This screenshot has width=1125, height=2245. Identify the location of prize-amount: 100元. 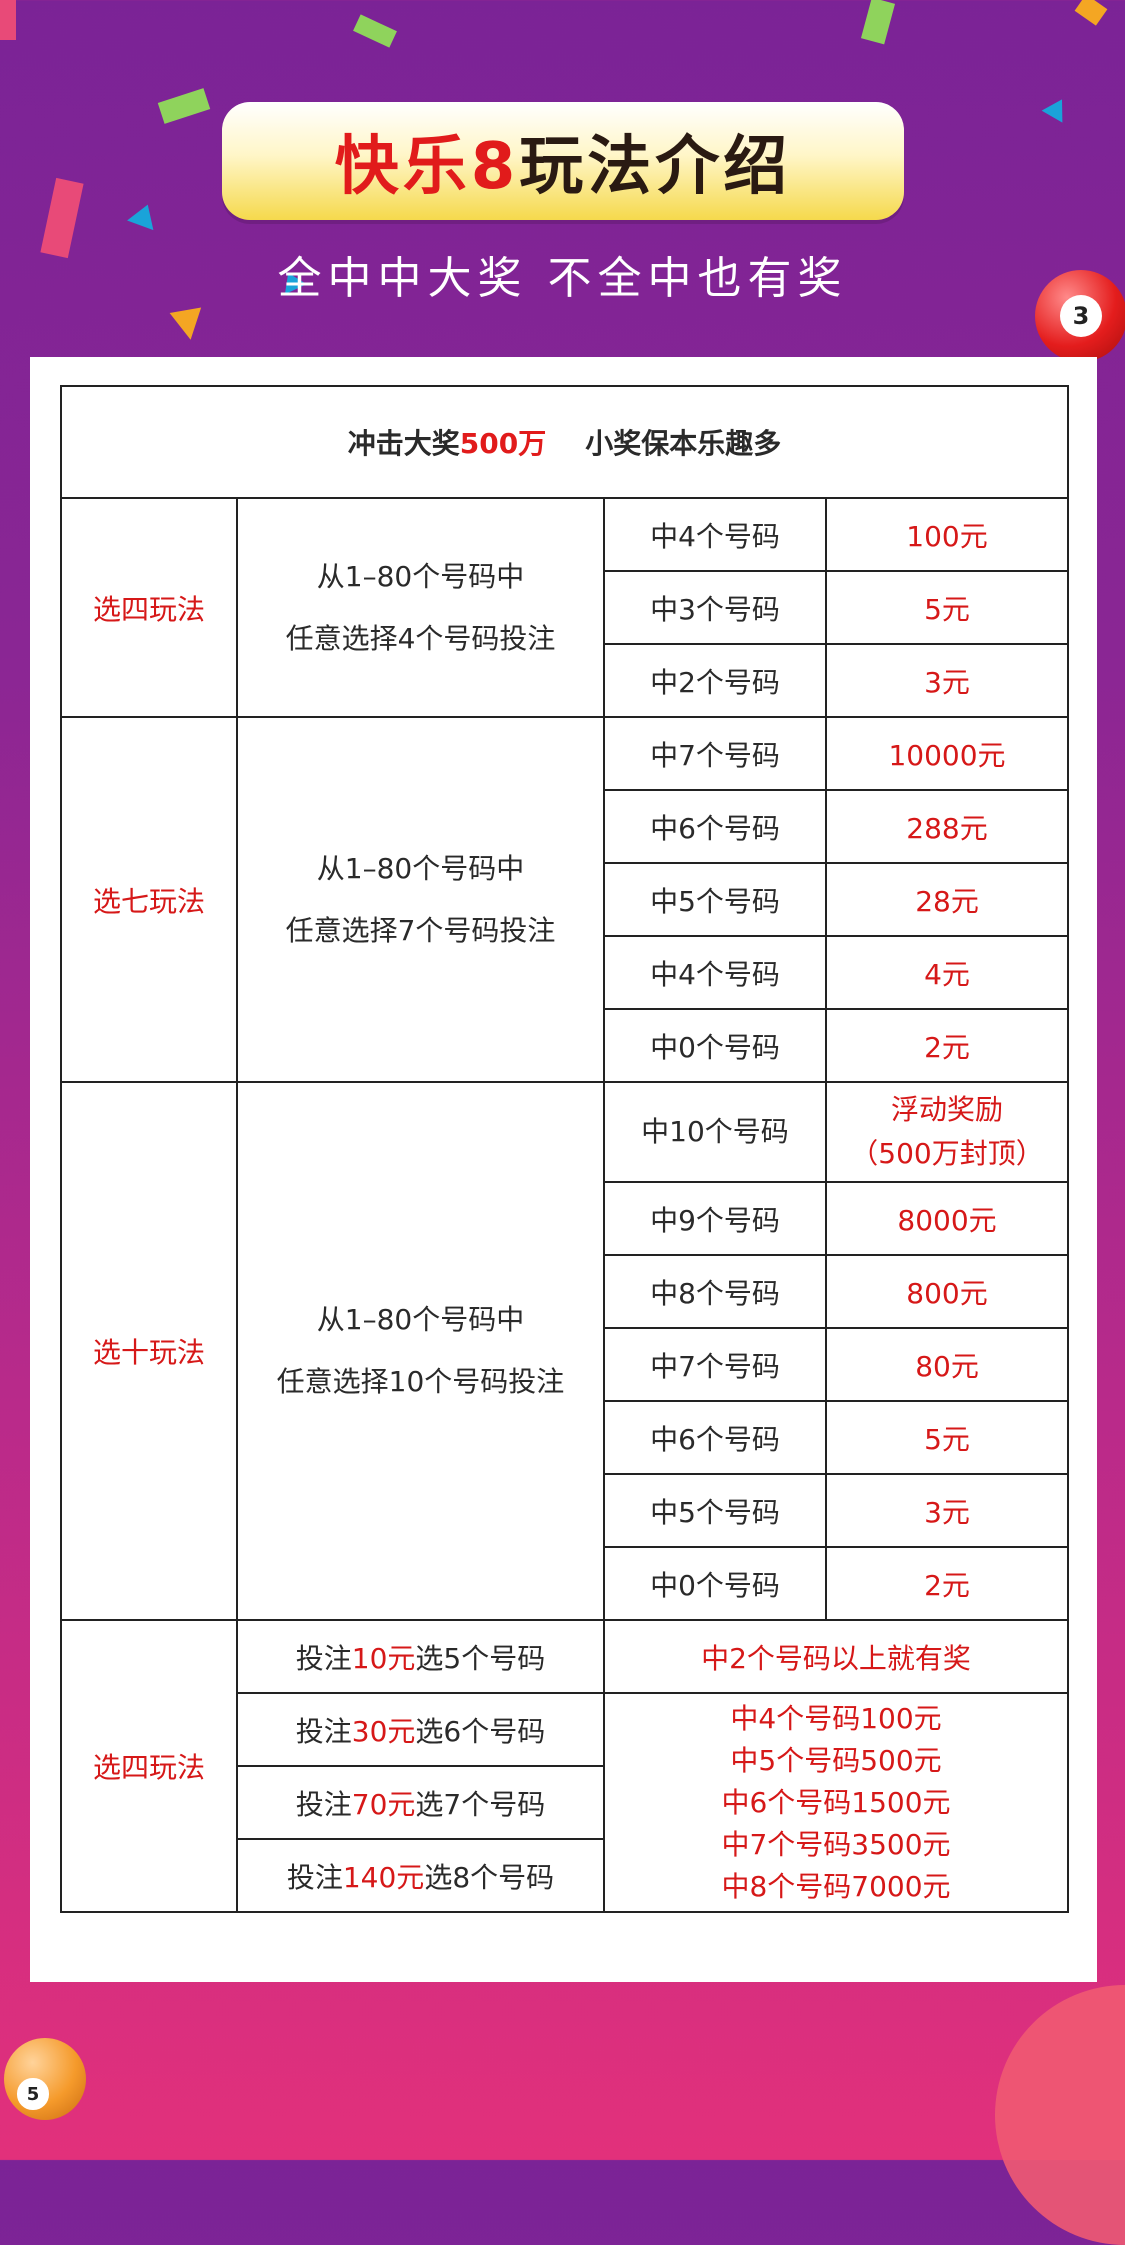
(947, 534).